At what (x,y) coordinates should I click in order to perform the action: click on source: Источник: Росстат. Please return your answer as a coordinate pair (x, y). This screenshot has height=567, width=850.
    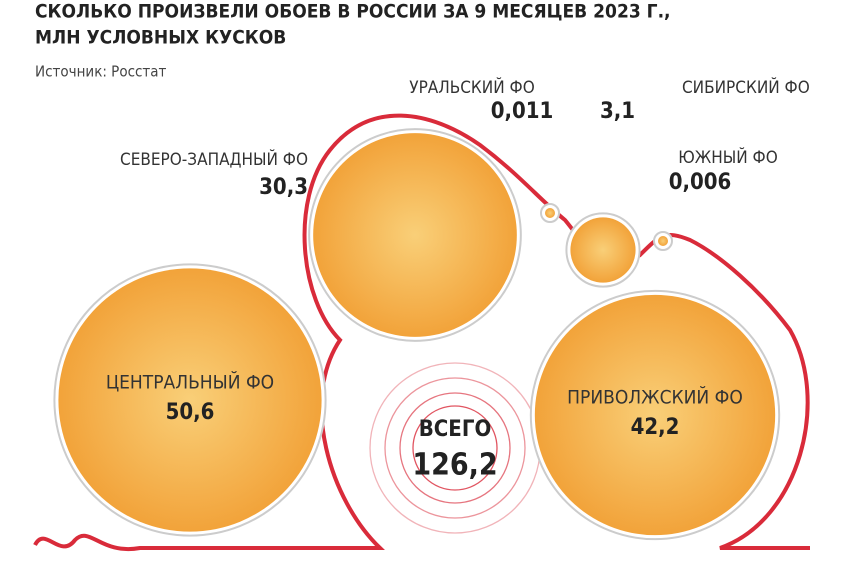
    Looking at the image, I should click on (101, 72).